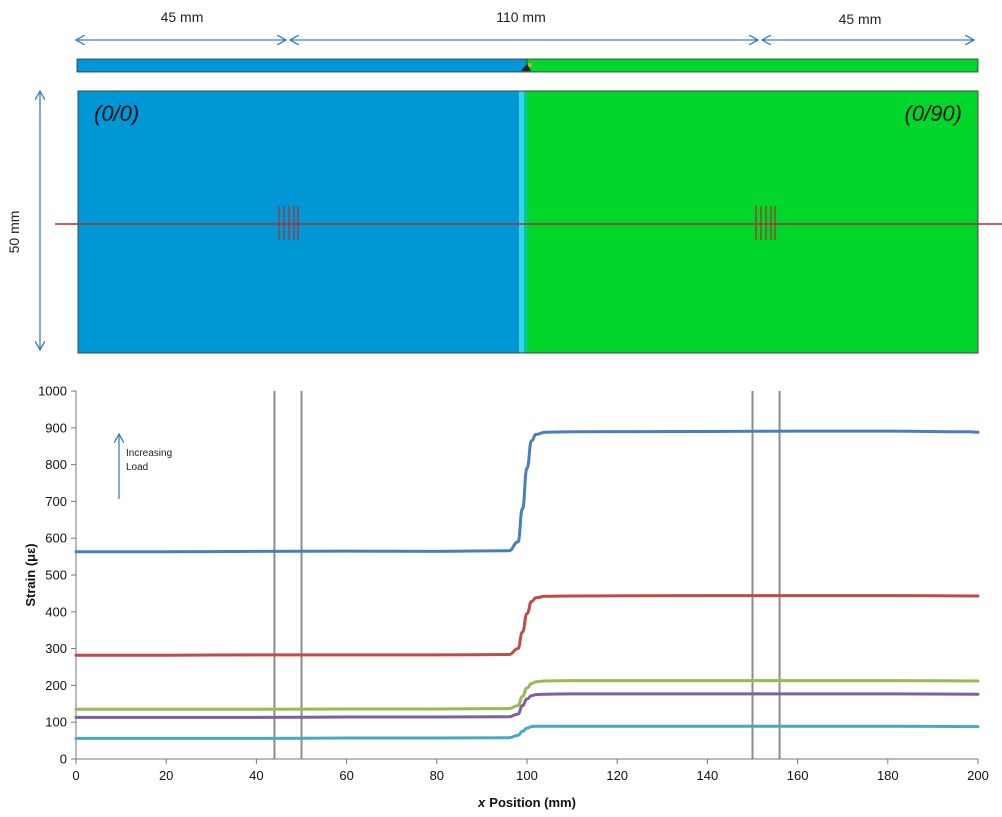  What do you see at coordinates (182, 17) in the screenshot?
I see `dim-label-left: 45 mm` at bounding box center [182, 17].